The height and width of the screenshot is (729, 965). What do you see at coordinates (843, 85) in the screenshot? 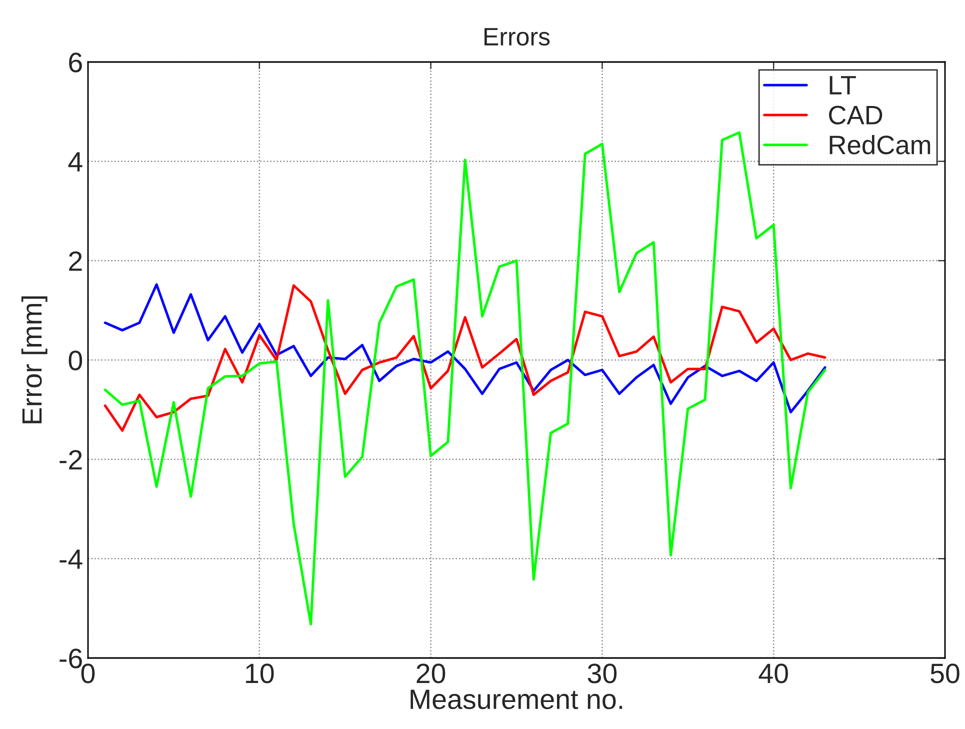
I see `legend-label: LT` at bounding box center [843, 85].